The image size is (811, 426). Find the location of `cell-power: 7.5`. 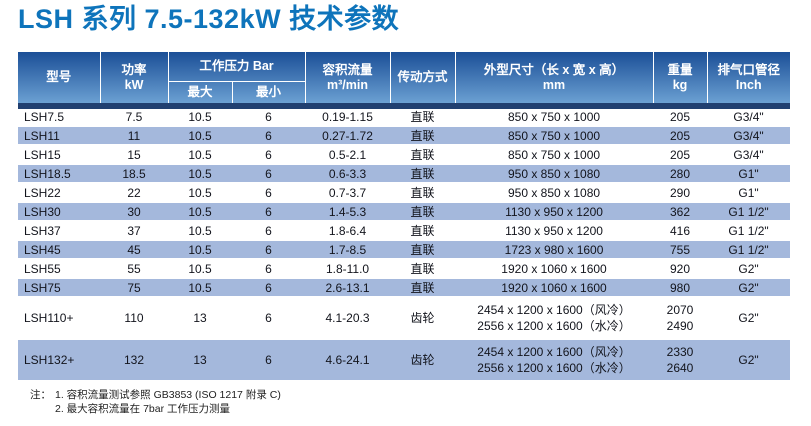

cell-power: 7.5 is located at coordinates (134, 116).